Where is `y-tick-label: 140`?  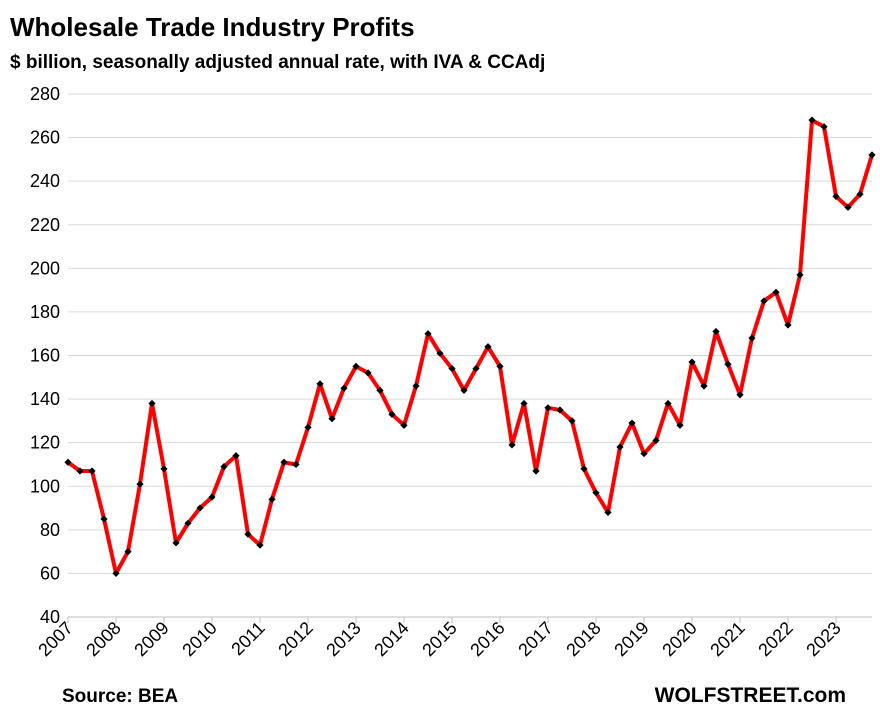
y-tick-label: 140 is located at coordinates (45, 399).